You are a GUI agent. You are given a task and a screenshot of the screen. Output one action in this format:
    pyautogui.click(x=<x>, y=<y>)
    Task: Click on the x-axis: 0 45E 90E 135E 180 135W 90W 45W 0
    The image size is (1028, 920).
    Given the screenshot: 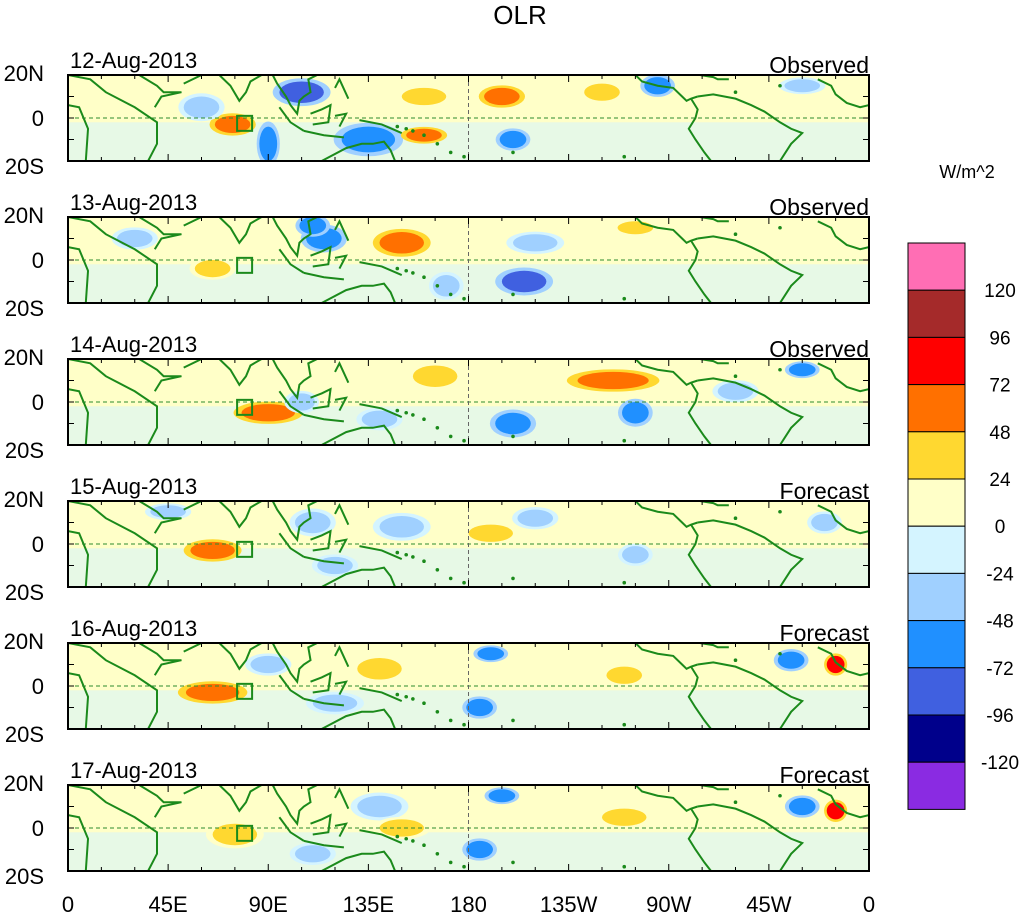 What is the action you would take?
    pyautogui.click(x=468, y=904)
    